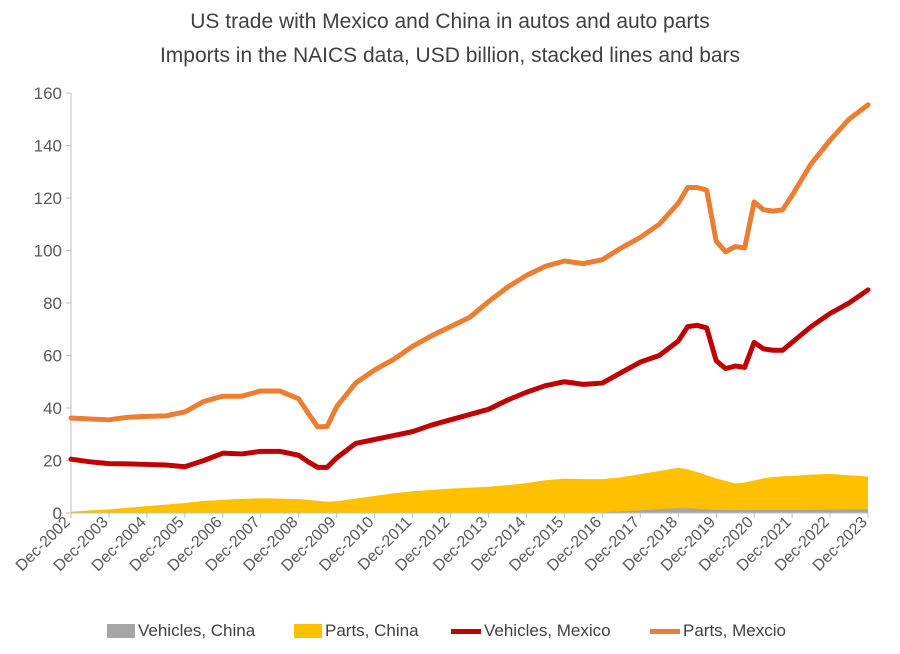 The width and height of the screenshot is (900, 654). What do you see at coordinates (197, 630) in the screenshot?
I see `legend-label-vehicles-china: Vehicles, China` at bounding box center [197, 630].